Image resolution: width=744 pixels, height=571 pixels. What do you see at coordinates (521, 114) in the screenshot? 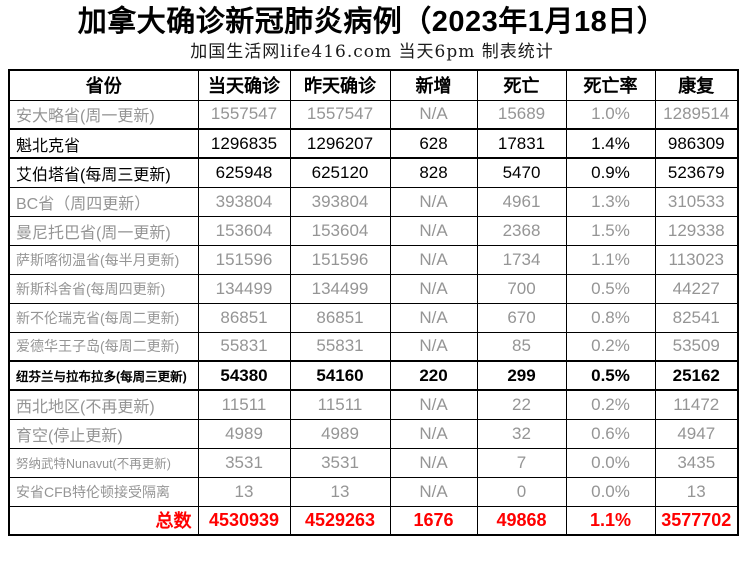
I see `deaths-cell: 15689` at bounding box center [521, 114].